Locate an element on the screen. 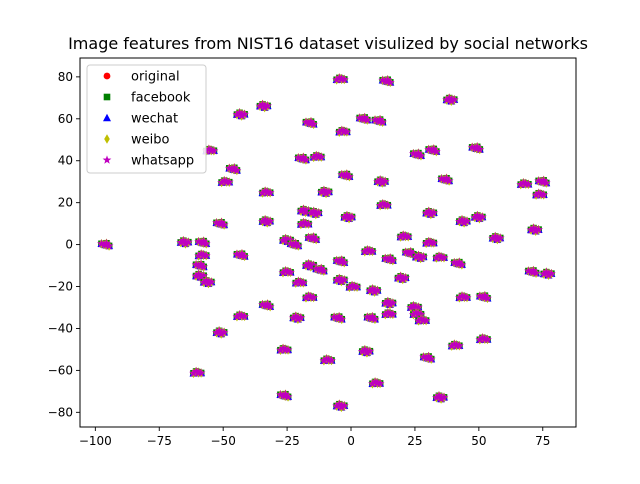 Image resolution: width=640 pixels, height=484 pixels. legend-item: original is located at coordinates (141, 77).